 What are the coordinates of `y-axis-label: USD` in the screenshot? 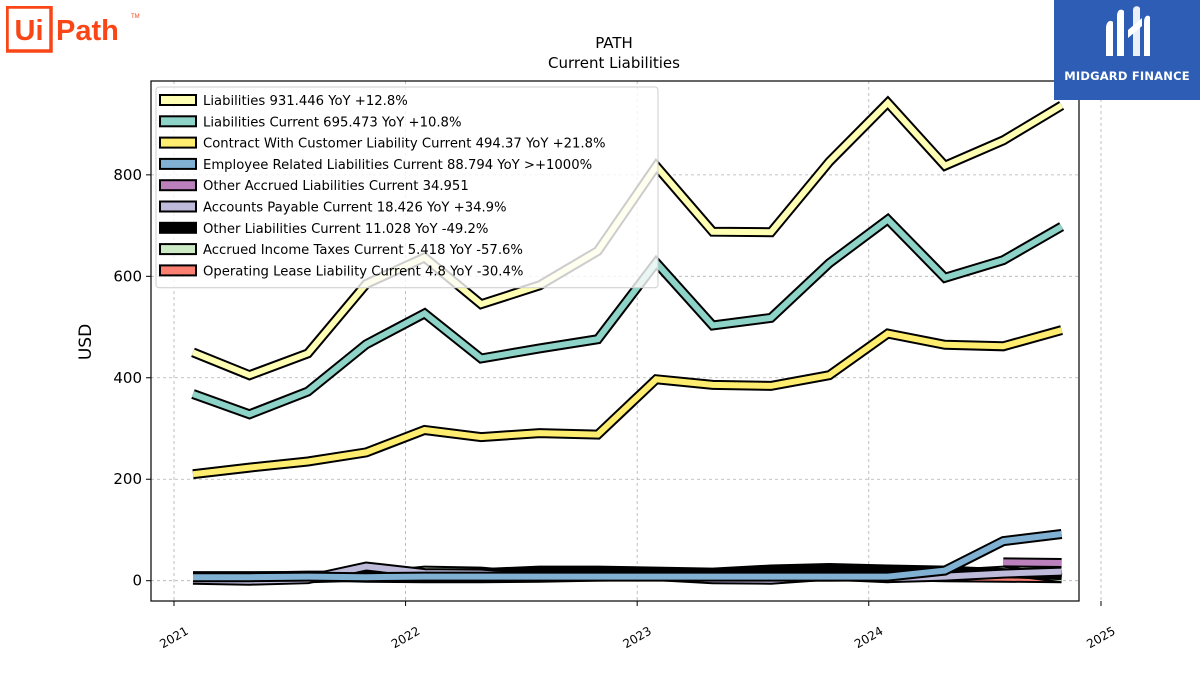 It's located at (86, 342).